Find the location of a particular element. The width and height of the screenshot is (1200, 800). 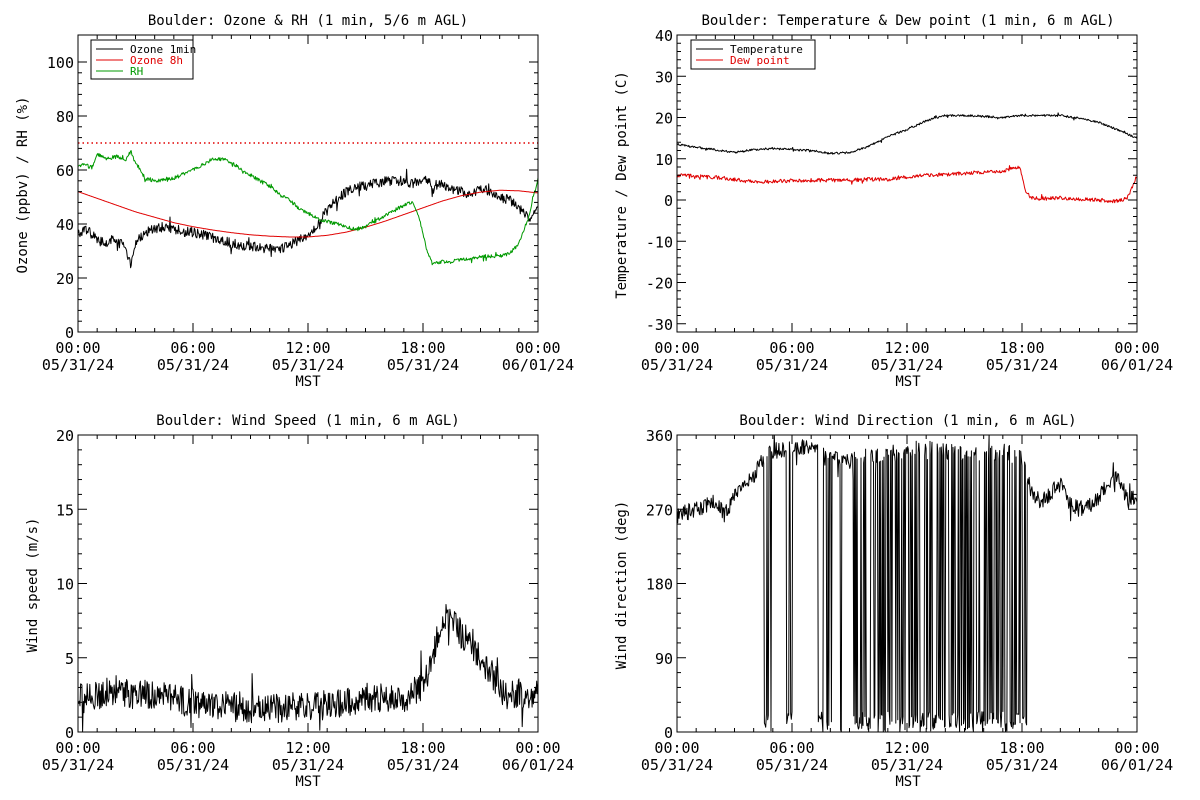

ozone-rh-xtick-time-label: 12:00 is located at coordinates (307, 348).